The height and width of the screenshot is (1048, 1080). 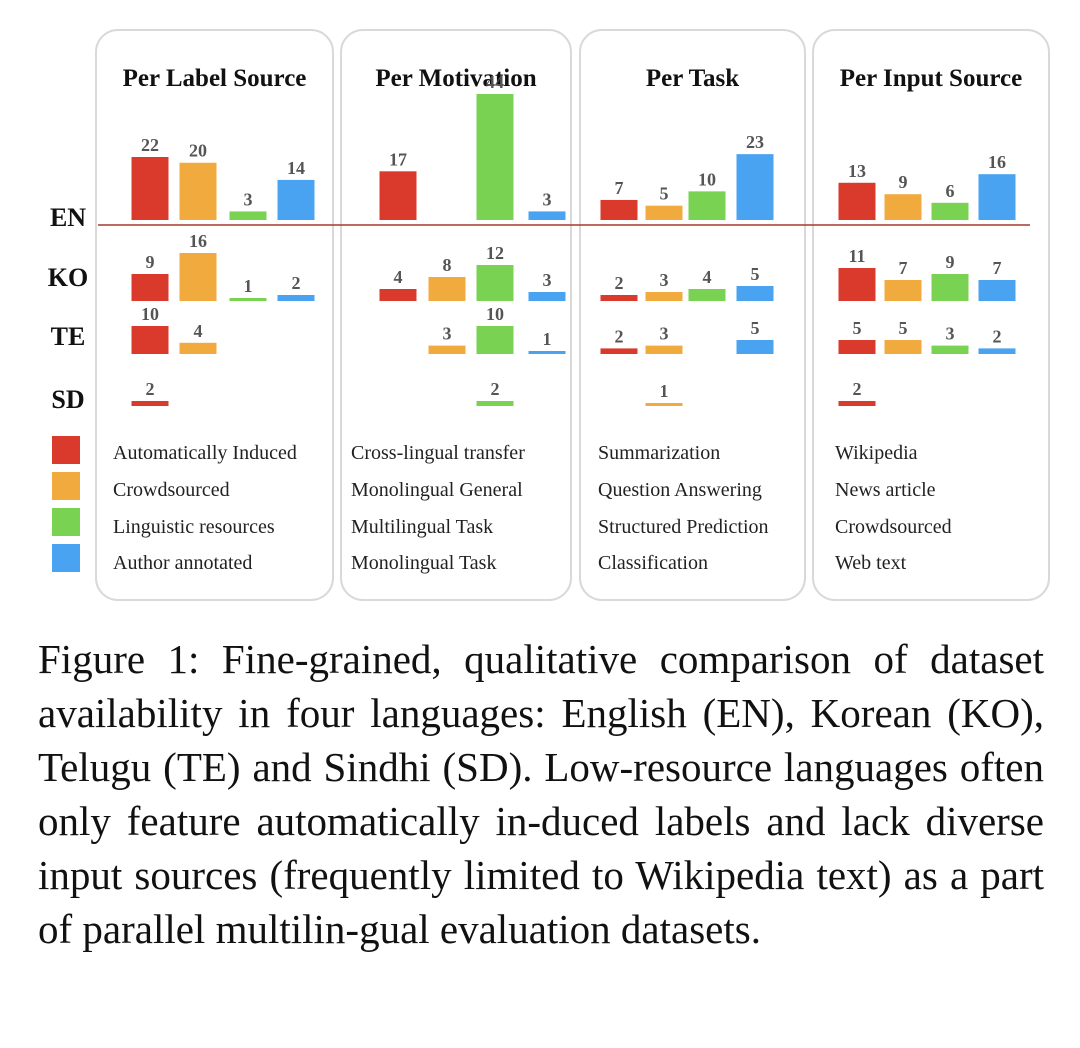 What do you see at coordinates (68, 336) in the screenshot?
I see `row-label-te: TE` at bounding box center [68, 336].